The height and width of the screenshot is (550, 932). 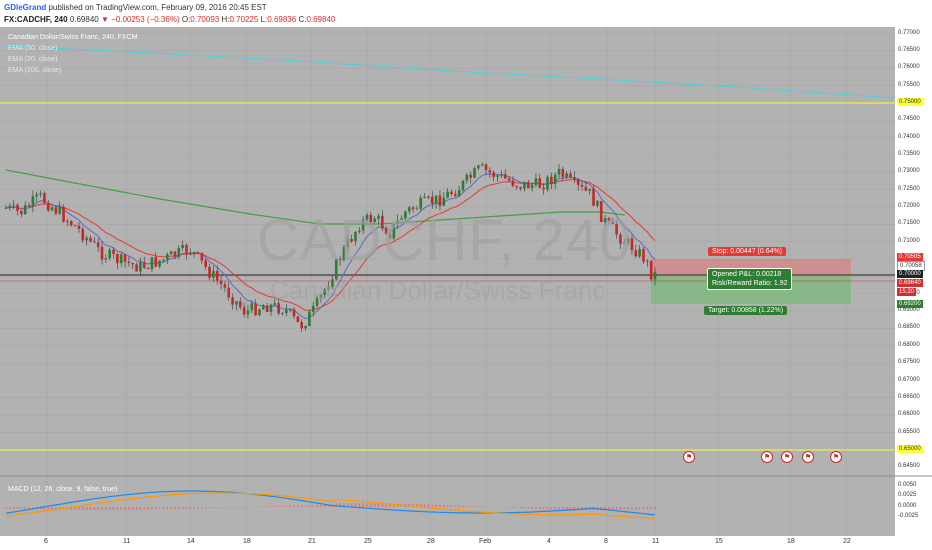 What do you see at coordinates (909, 240) in the screenshot?
I see `price-tick-label: 0.71000` at bounding box center [909, 240].